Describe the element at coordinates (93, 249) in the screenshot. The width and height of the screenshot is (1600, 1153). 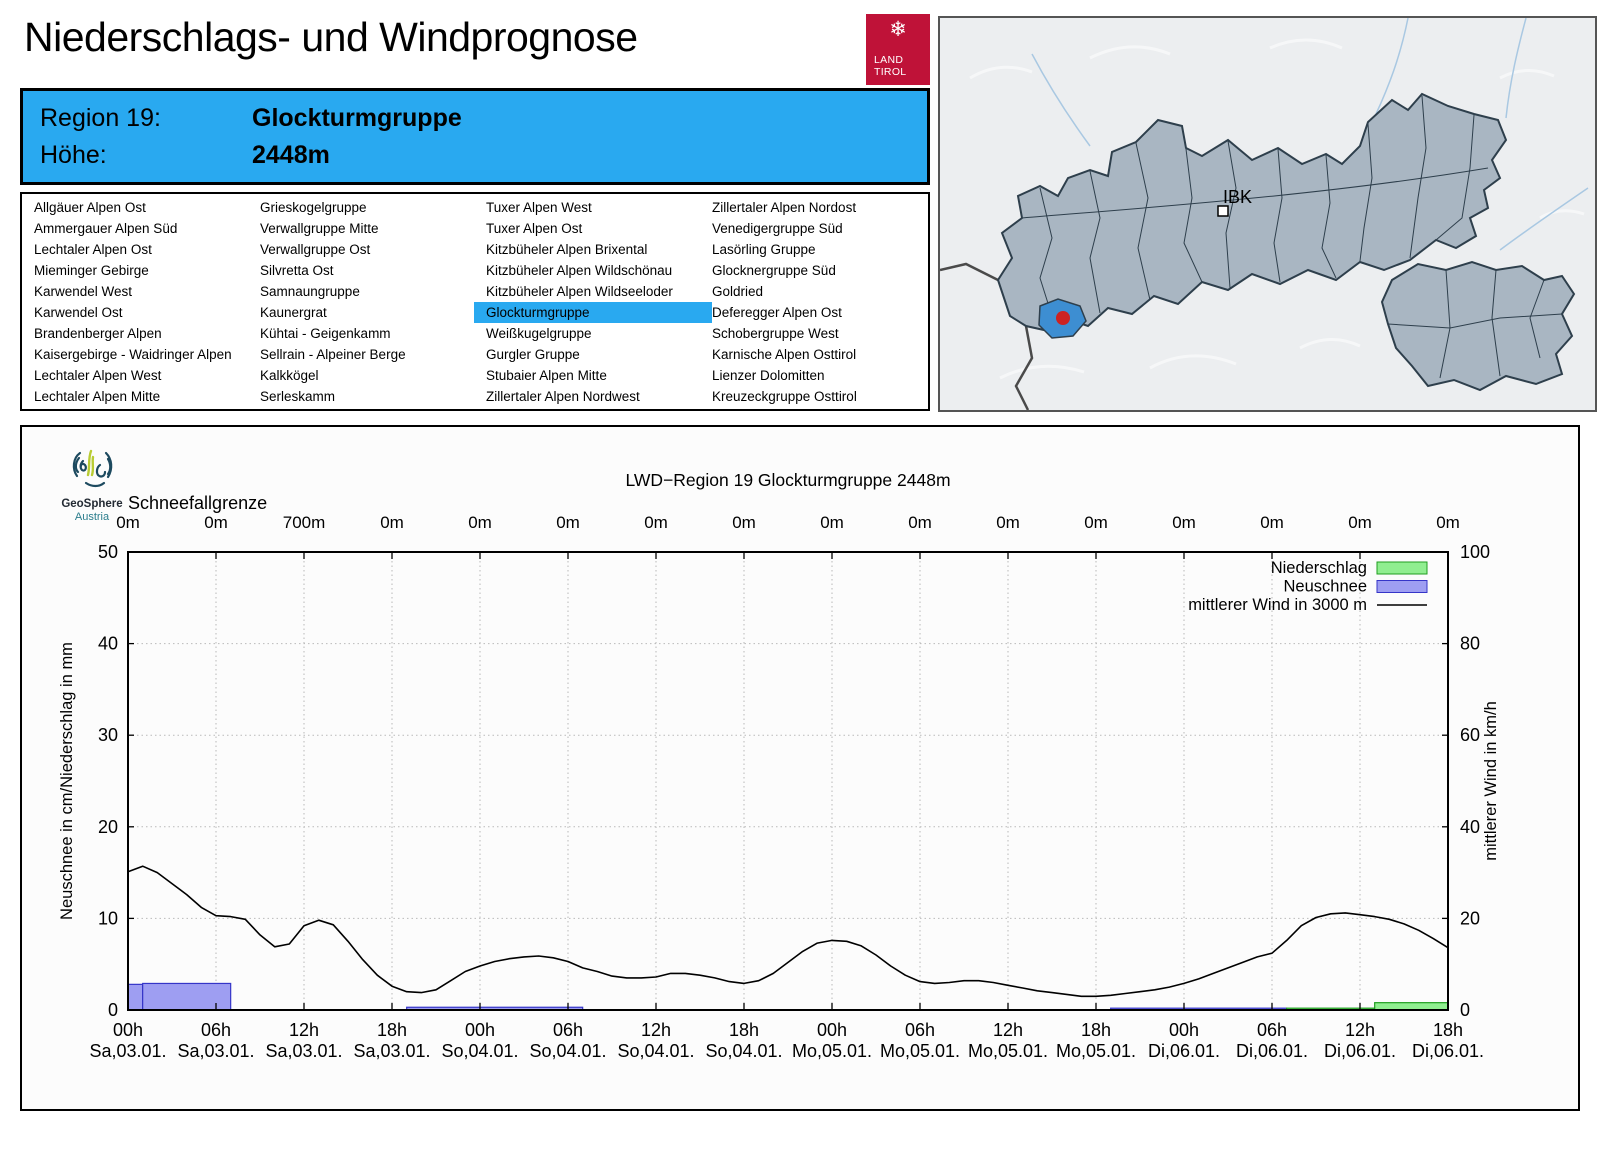
I see `region-list-item: Lechtaler Alpen Ost` at that location.